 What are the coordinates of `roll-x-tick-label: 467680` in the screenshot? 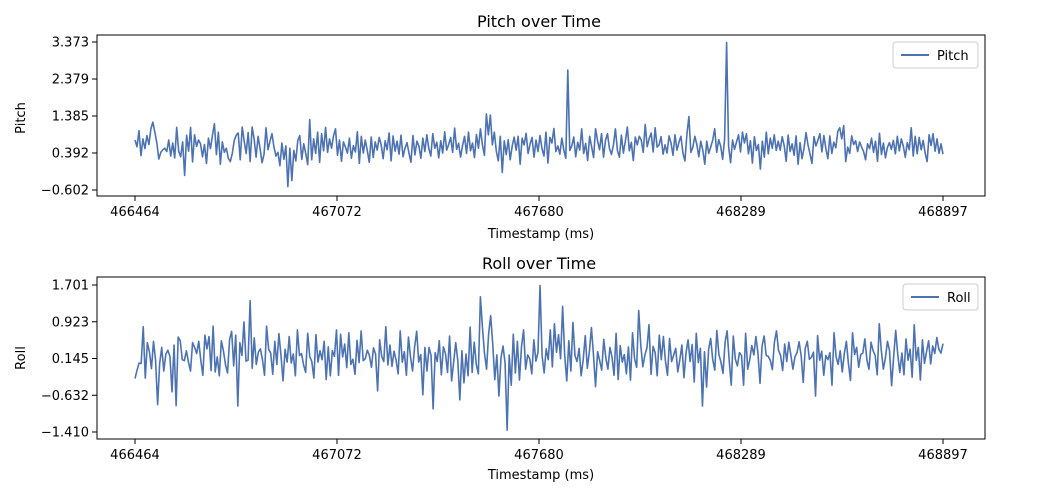 It's located at (539, 455).